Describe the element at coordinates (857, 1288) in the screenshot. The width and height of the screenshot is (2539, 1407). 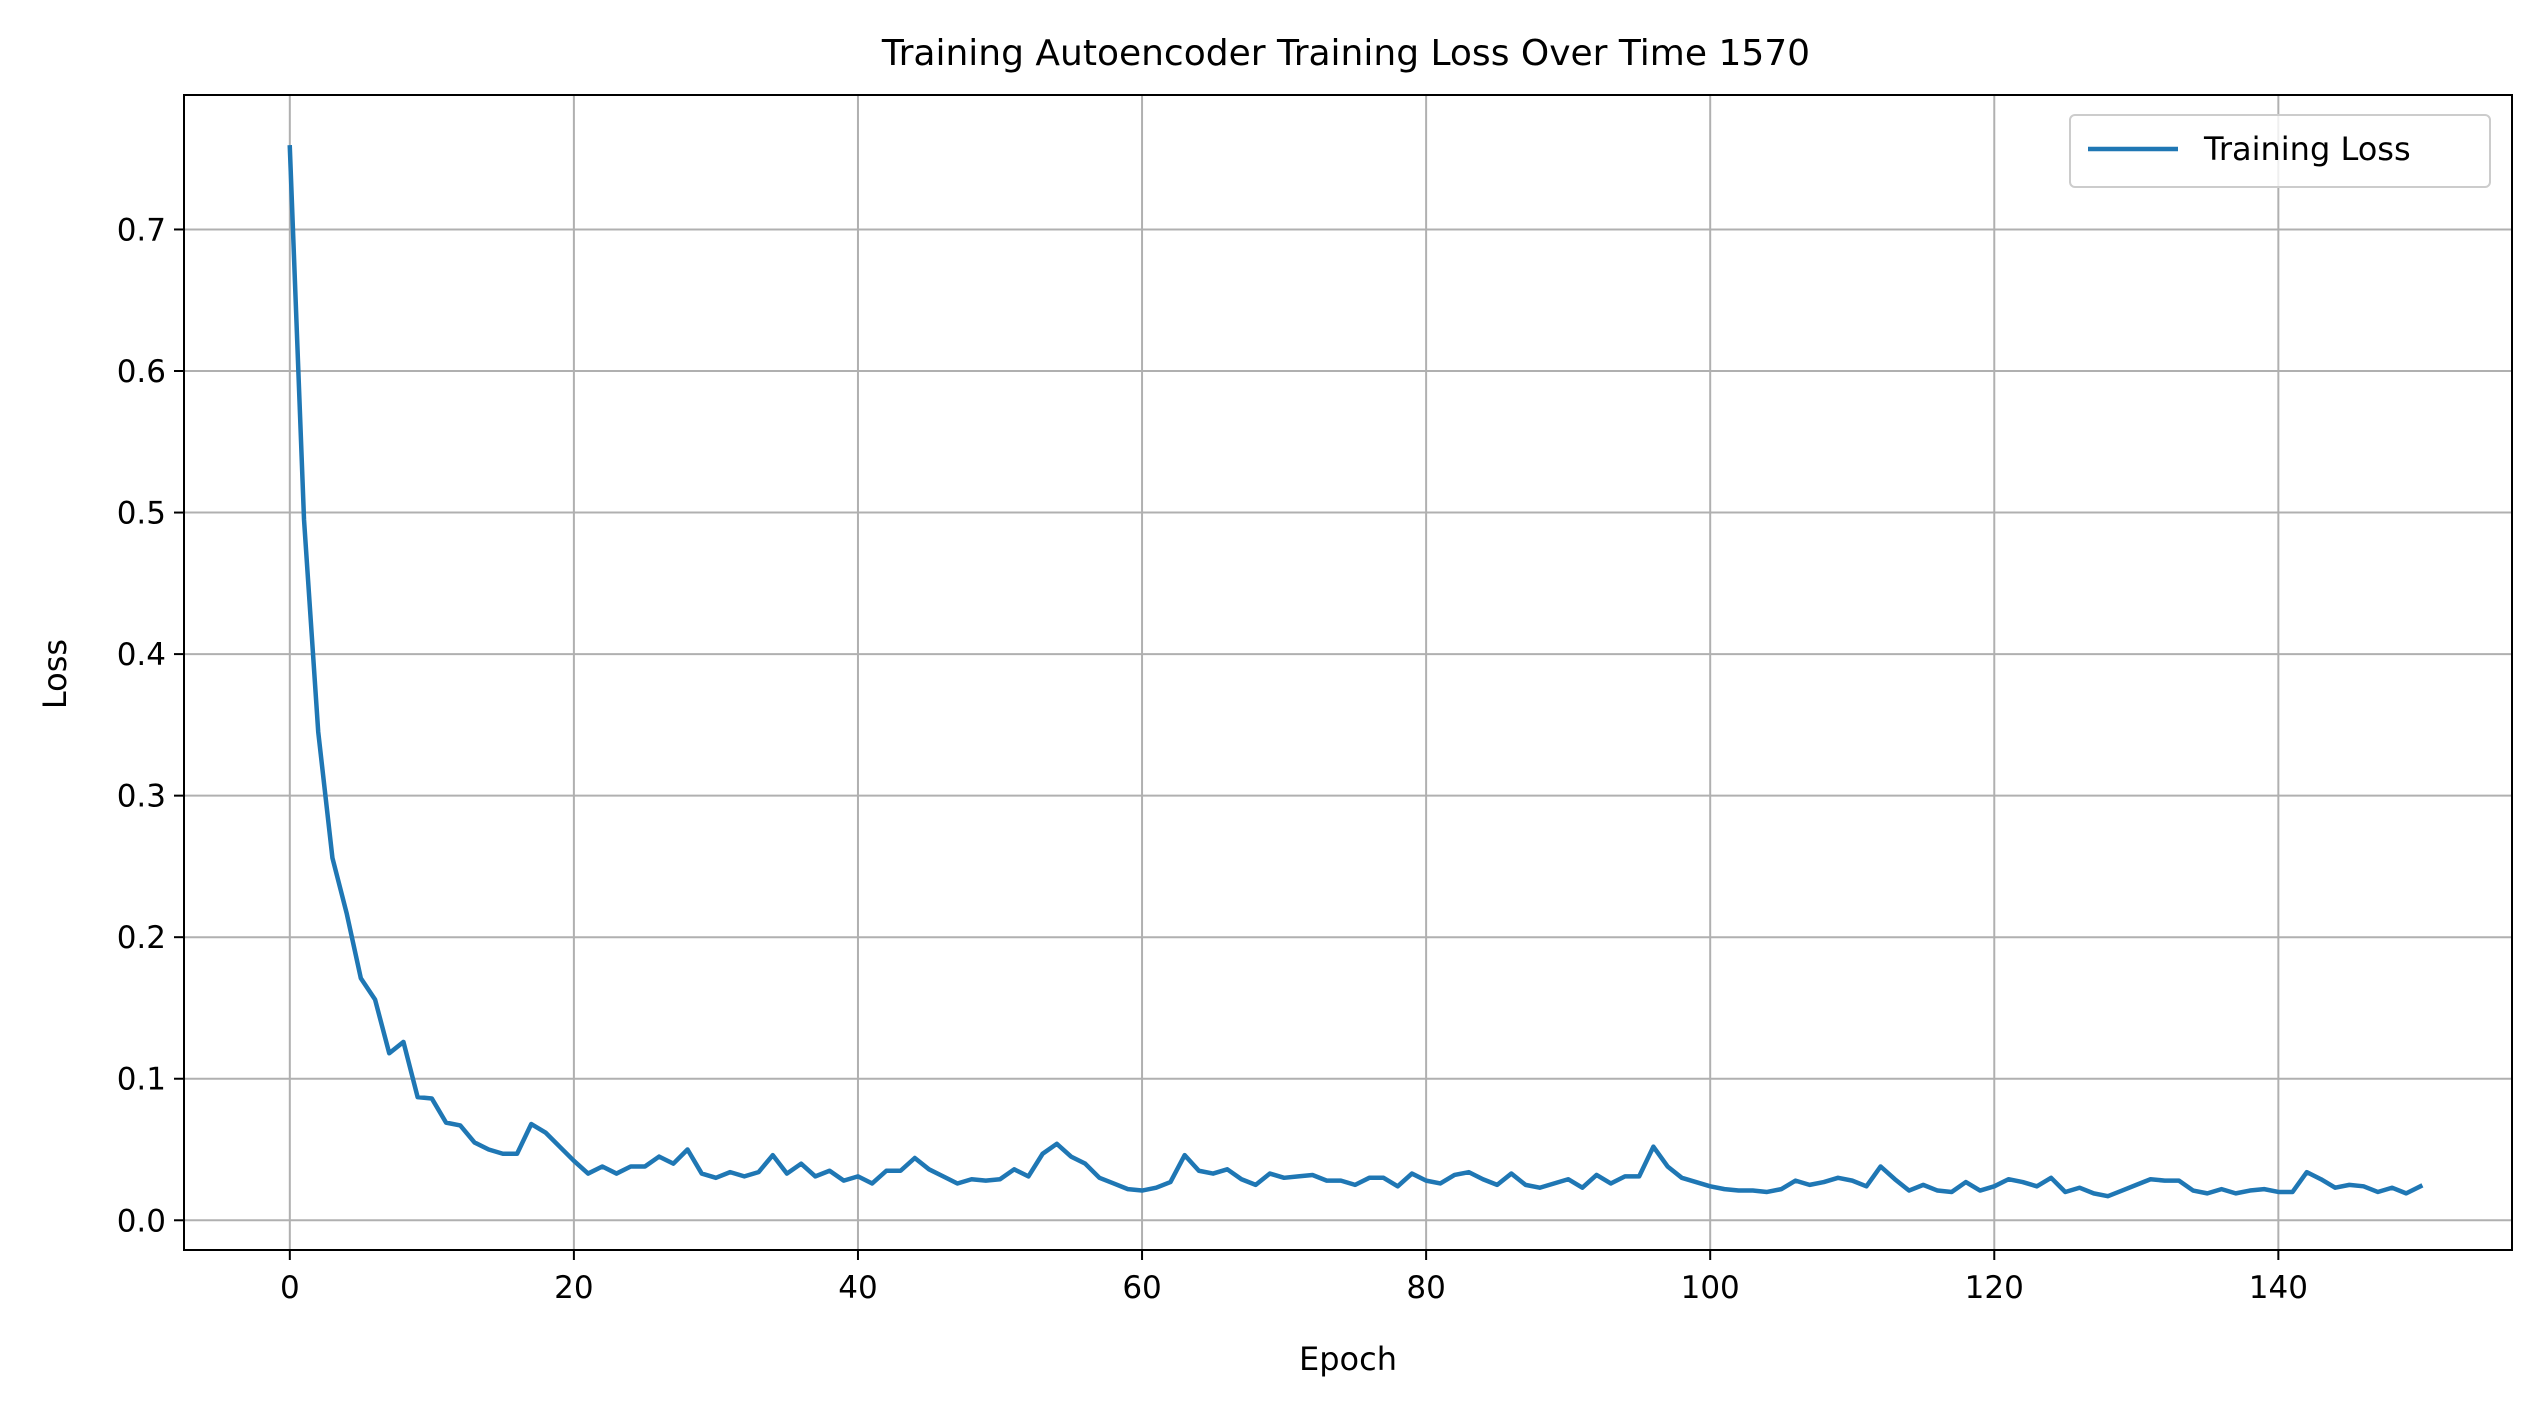
I see `x-tick-label: 40` at that location.